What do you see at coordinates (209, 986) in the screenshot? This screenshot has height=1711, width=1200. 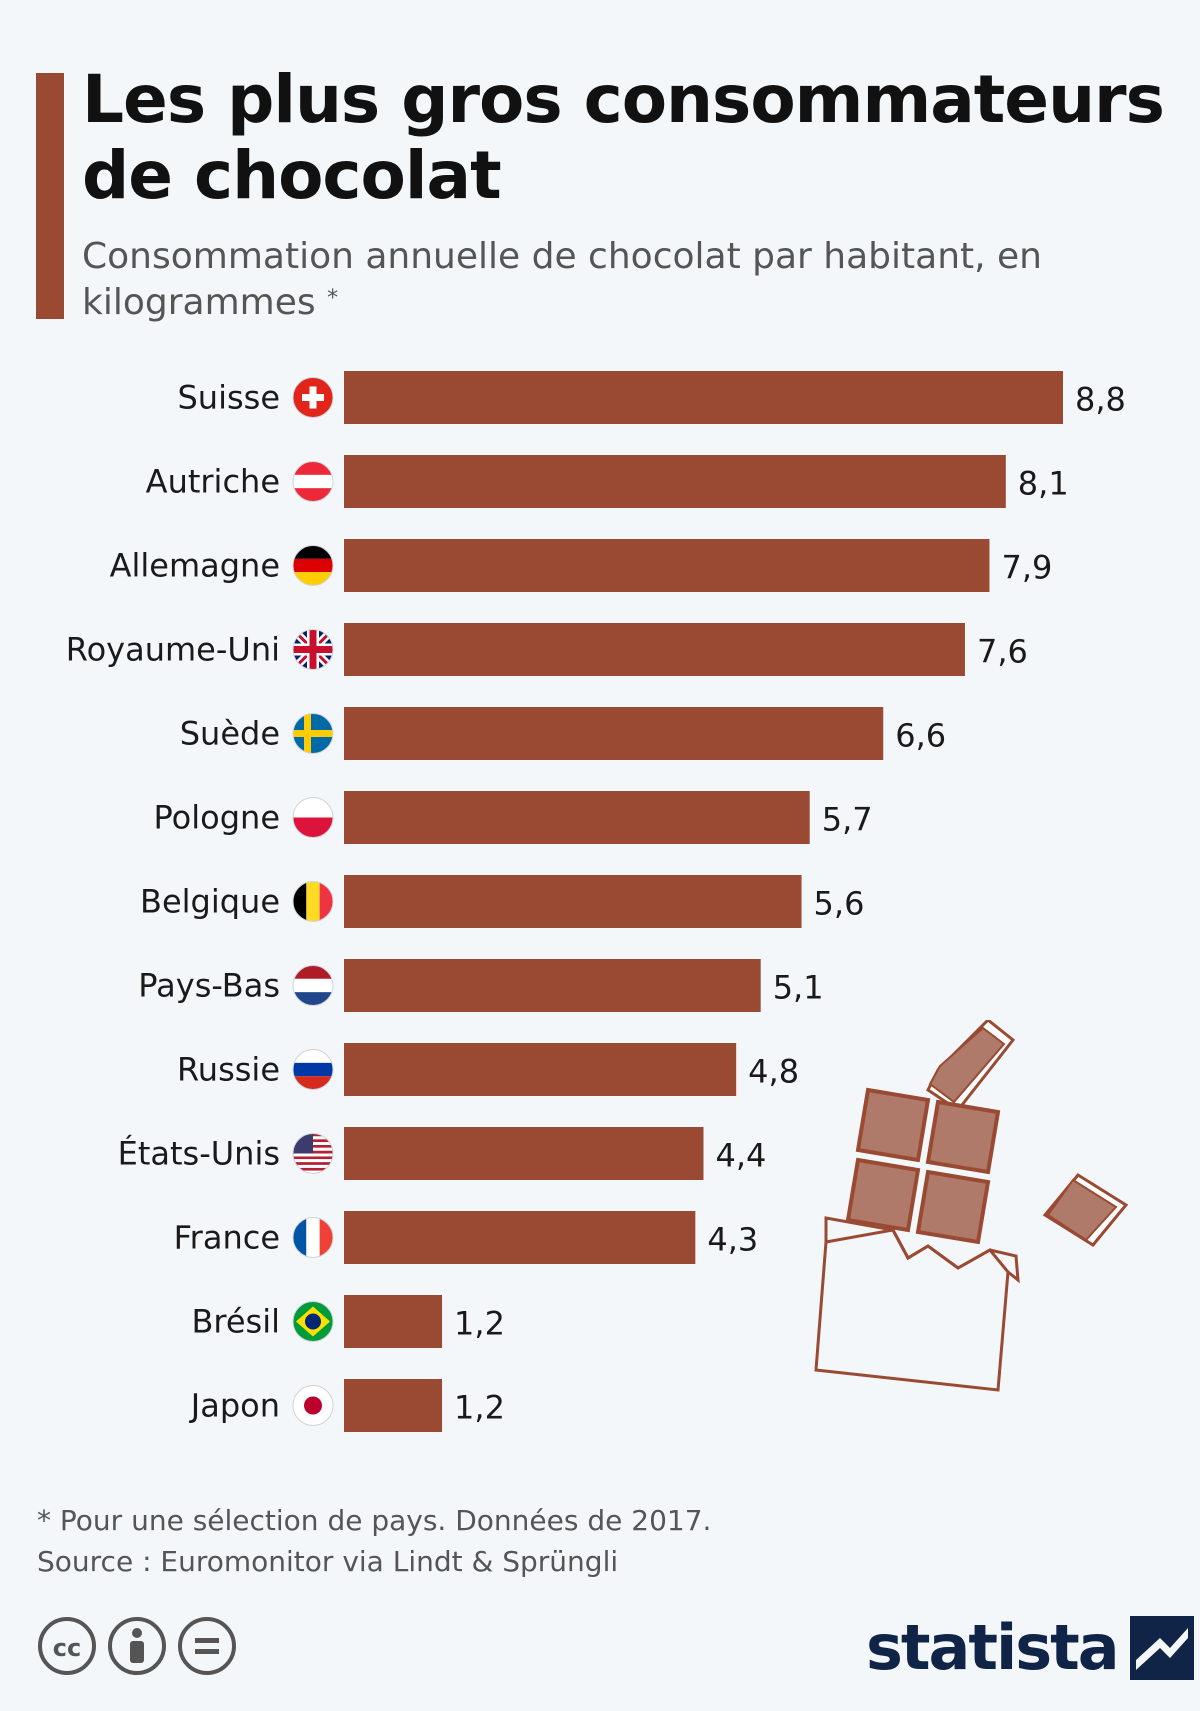 I see `category-label: Pays-Bas` at bounding box center [209, 986].